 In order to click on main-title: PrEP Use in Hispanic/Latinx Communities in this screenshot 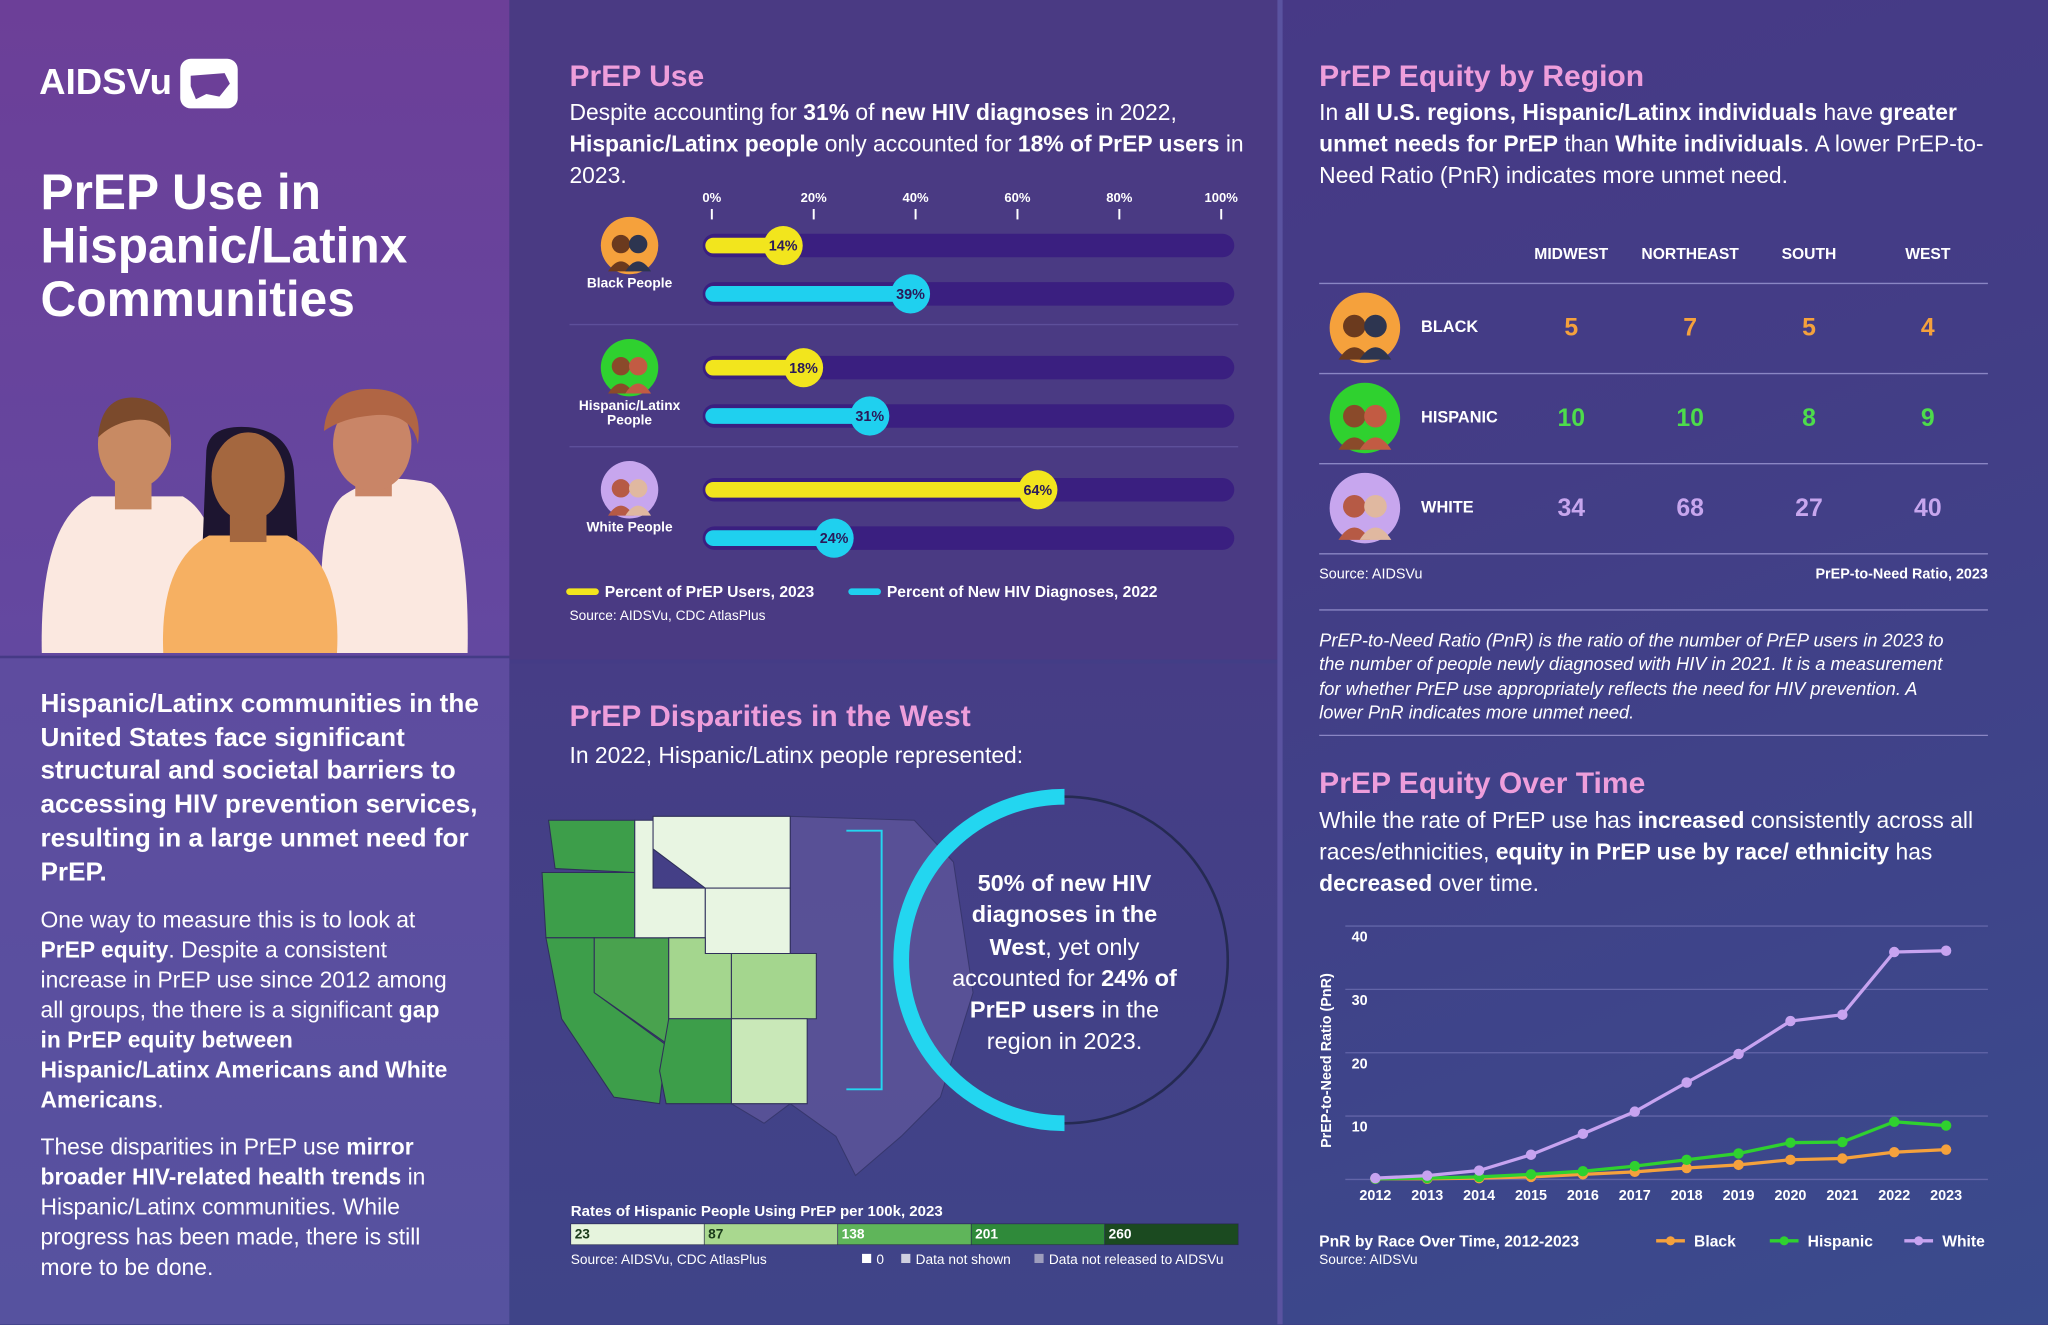, I will do `click(224, 246)`.